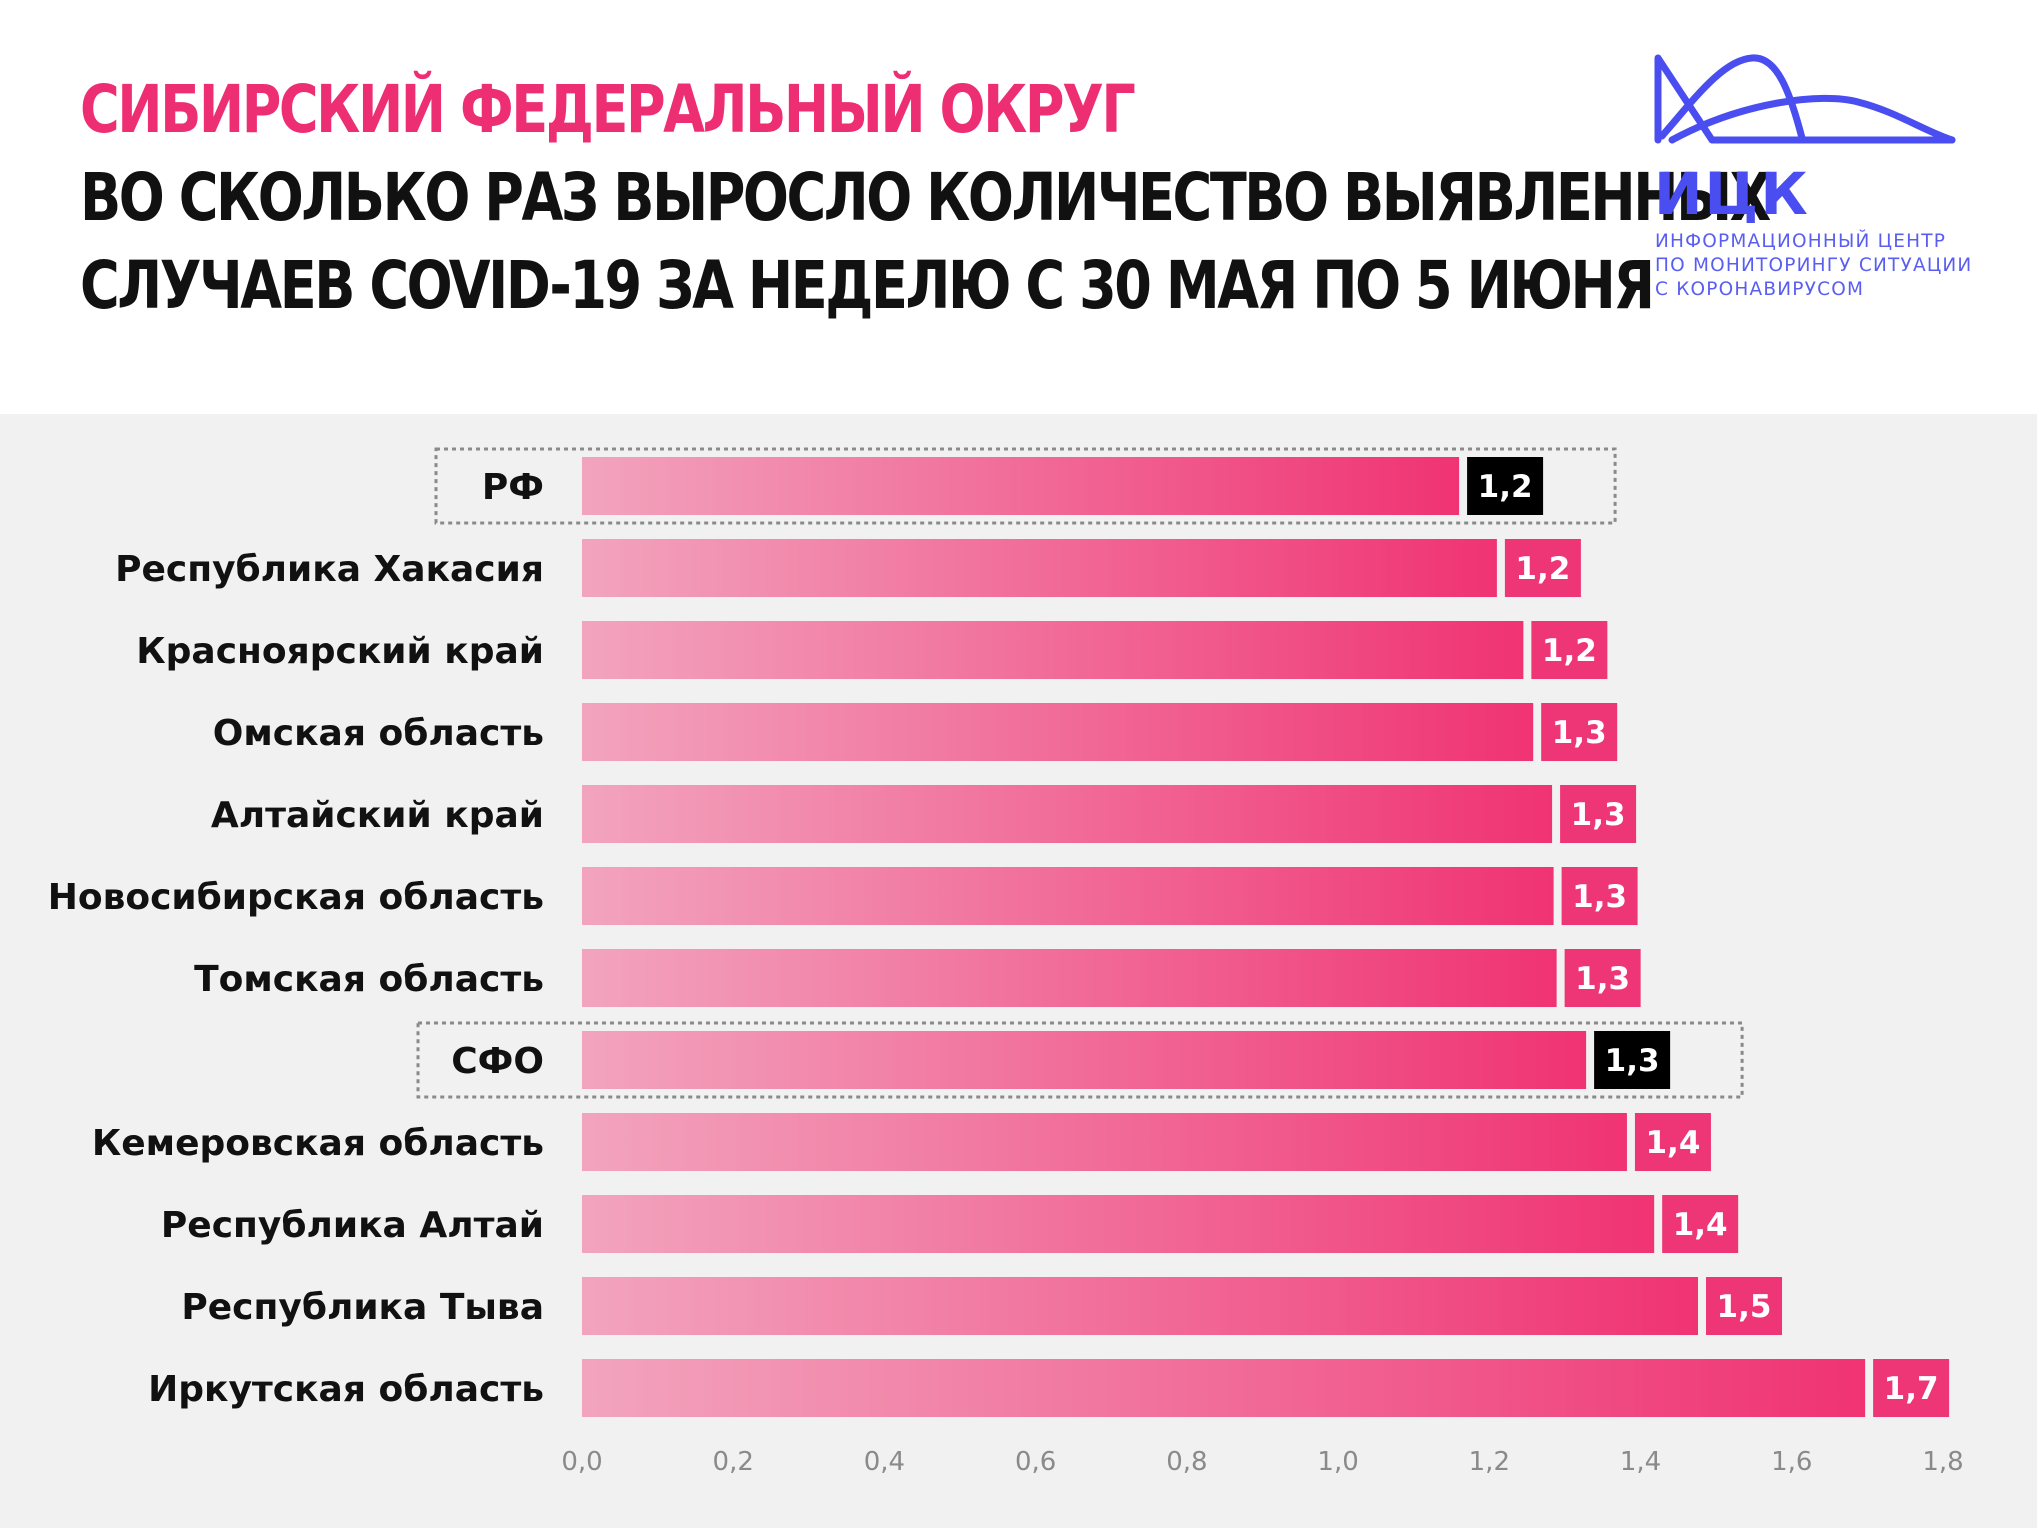 The height and width of the screenshot is (1528, 2037). Describe the element at coordinates (1489, 1462) in the screenshot. I see `x-tick-label: 1,2` at that location.